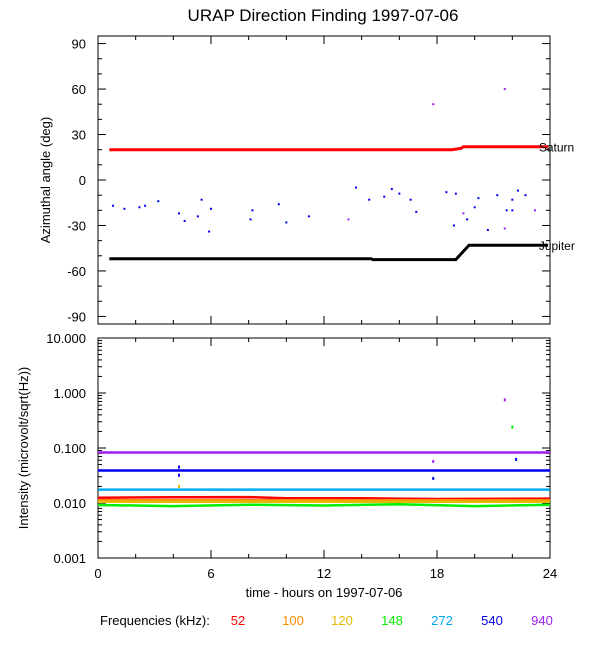  Describe the element at coordinates (238, 620) in the screenshot. I see `legend-item-52khz: 52` at that location.